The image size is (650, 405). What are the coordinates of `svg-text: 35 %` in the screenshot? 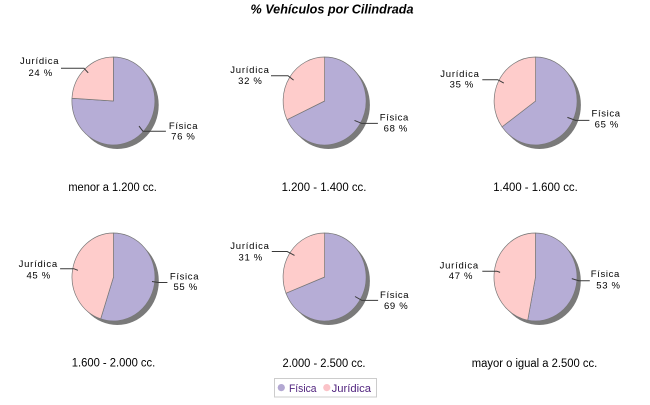 It's located at (462, 85).